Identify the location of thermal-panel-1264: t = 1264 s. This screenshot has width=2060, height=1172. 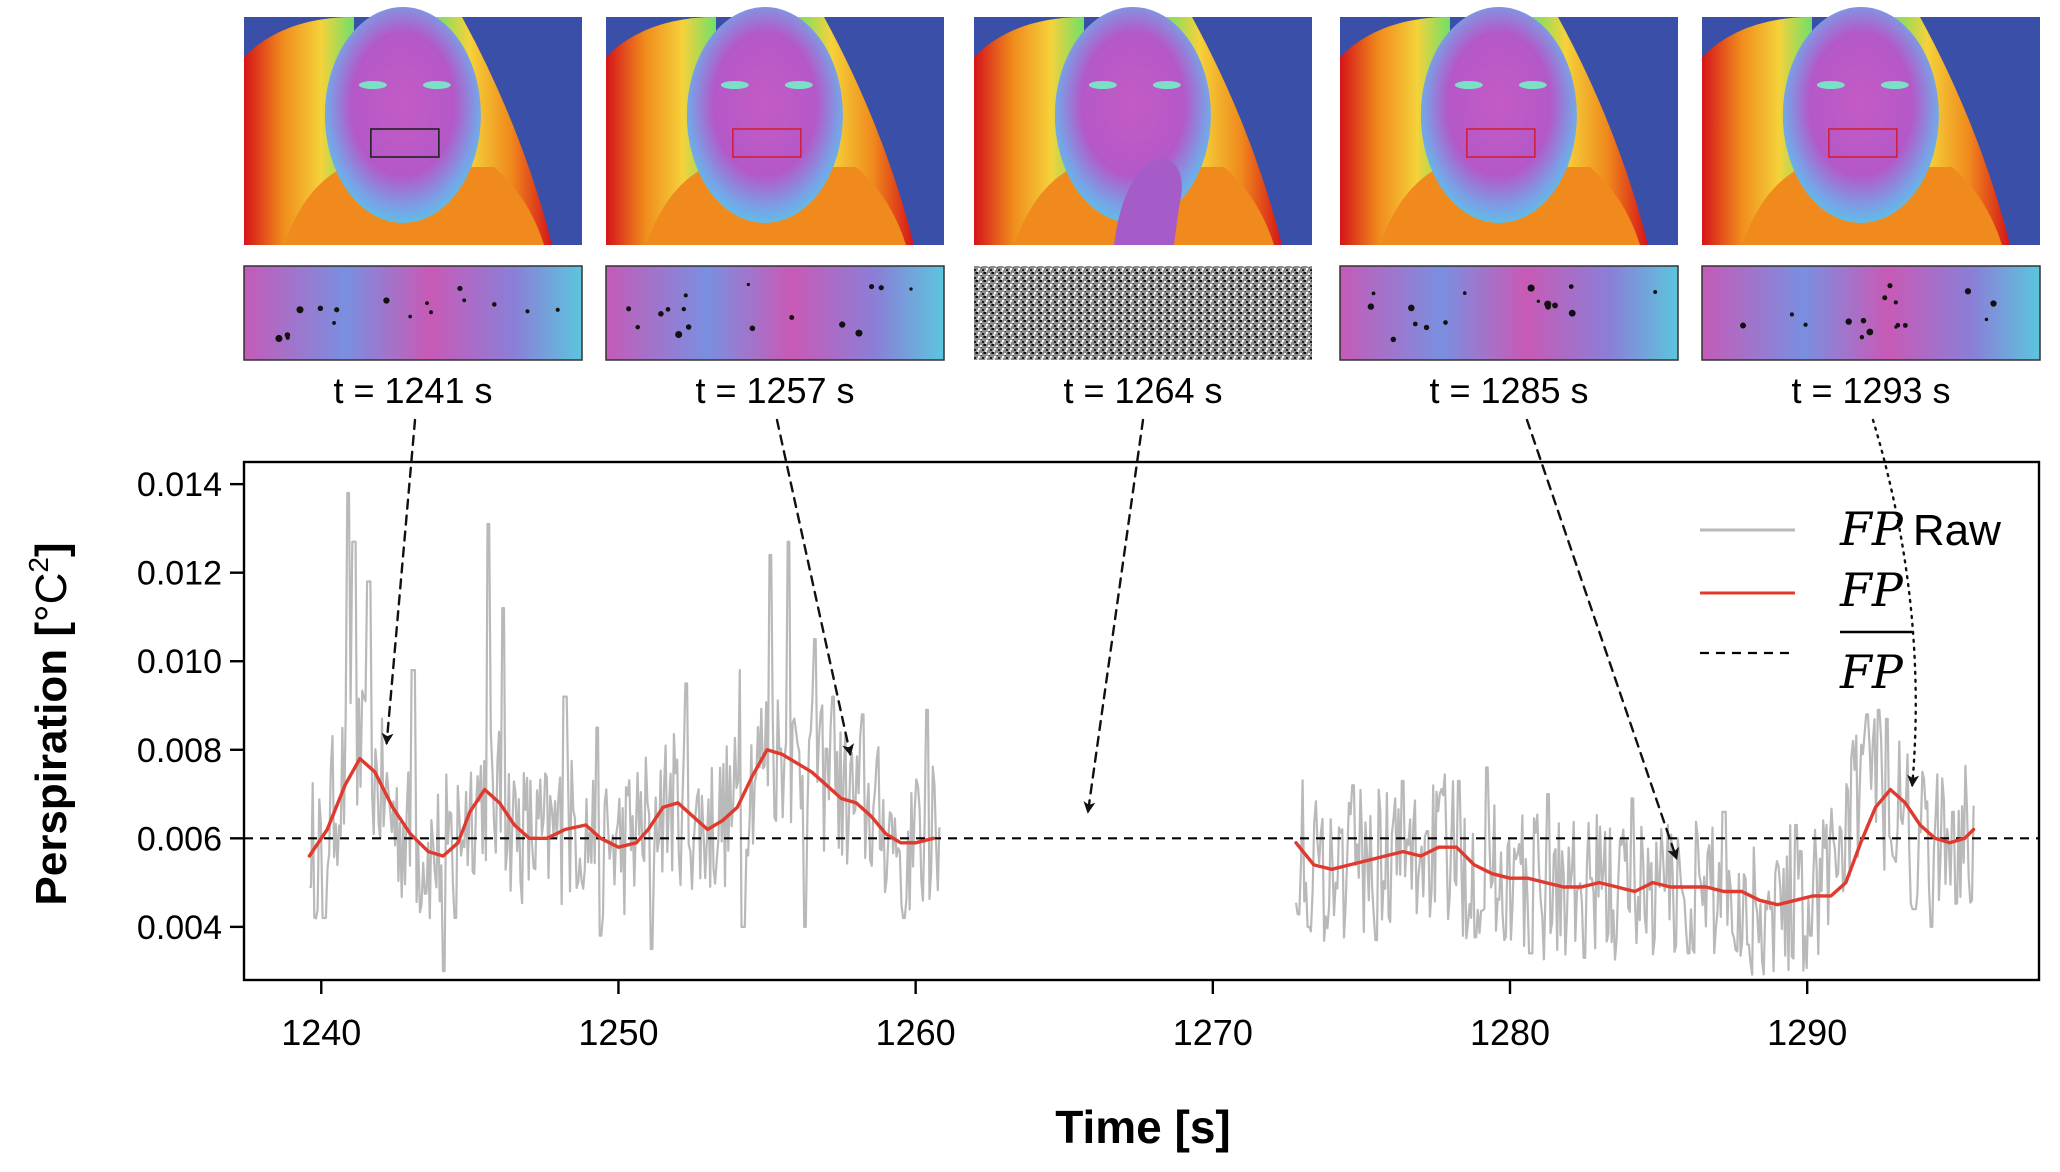
(1143, 209).